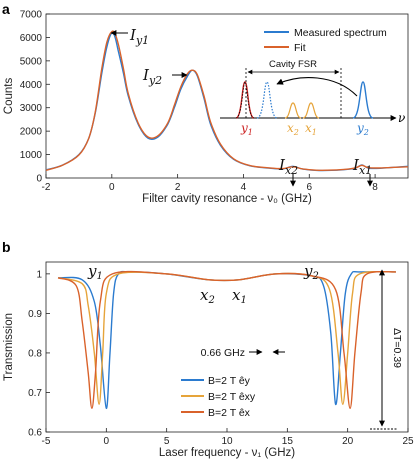 This screenshot has width=415, height=468. I want to click on annotation-ix1: Ix1, so click(362, 171).